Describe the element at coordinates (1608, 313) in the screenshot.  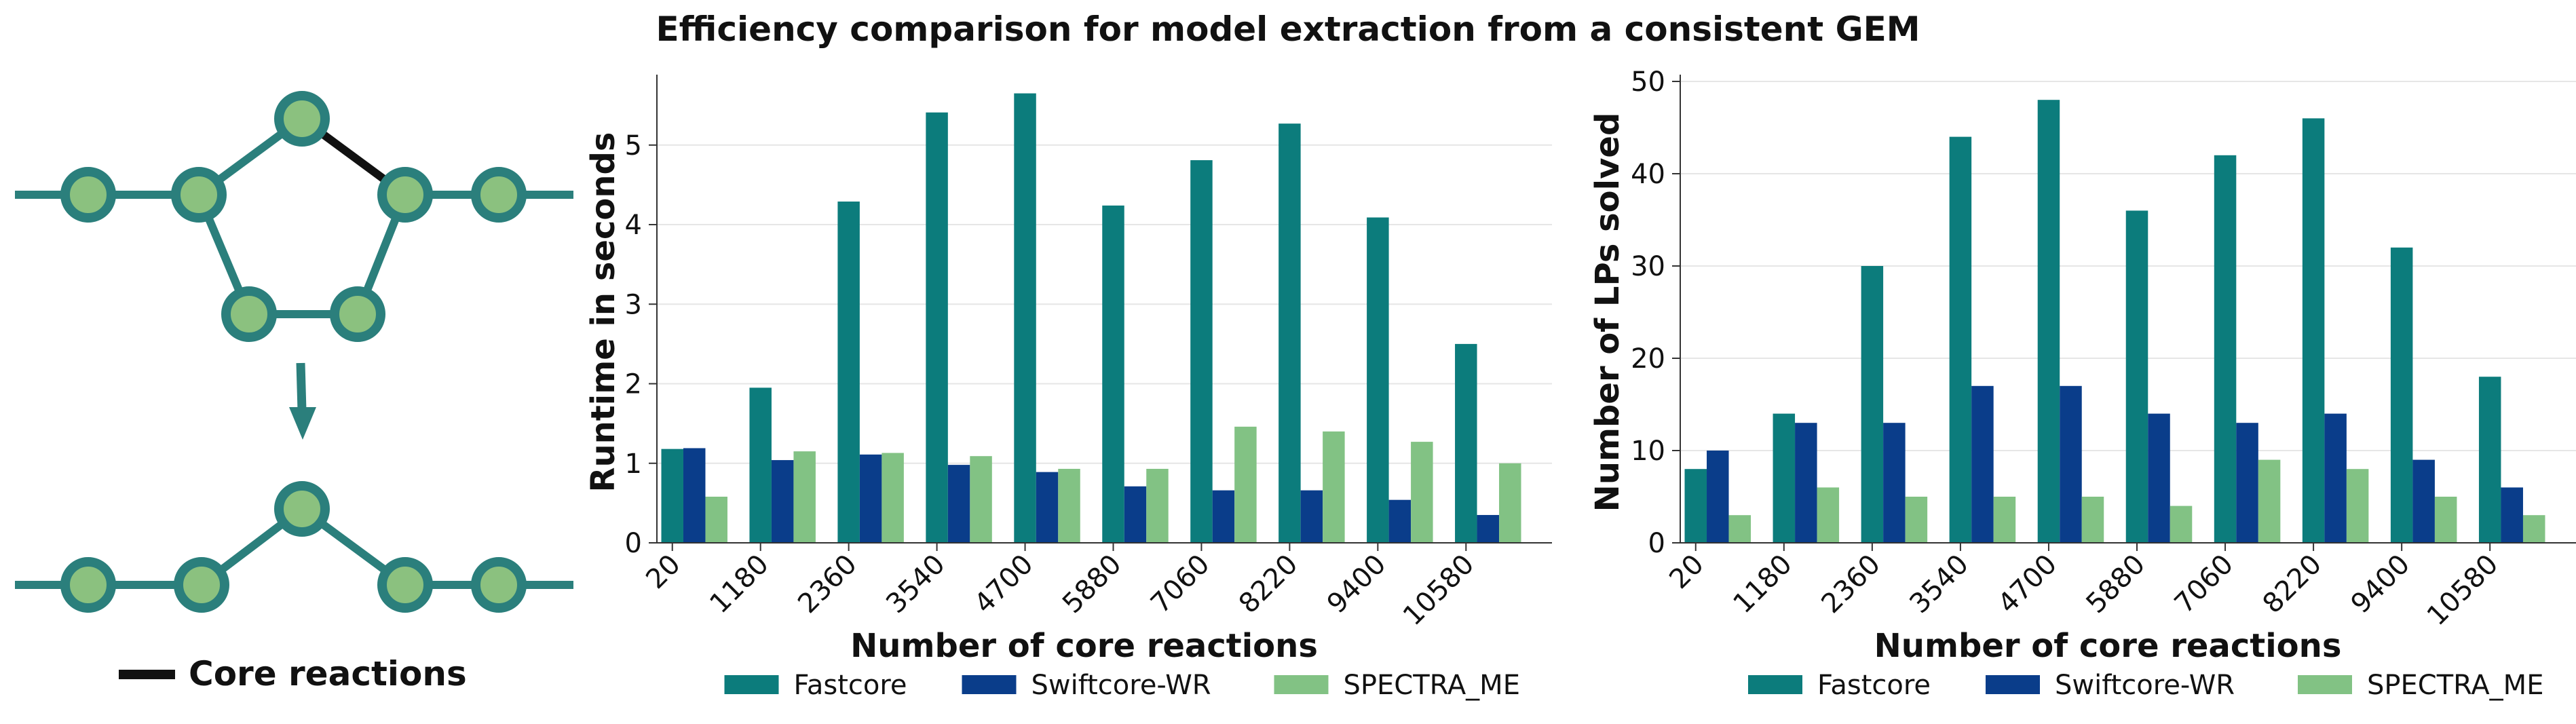
I see `y-axis-label: Number of LPs solved` at that location.